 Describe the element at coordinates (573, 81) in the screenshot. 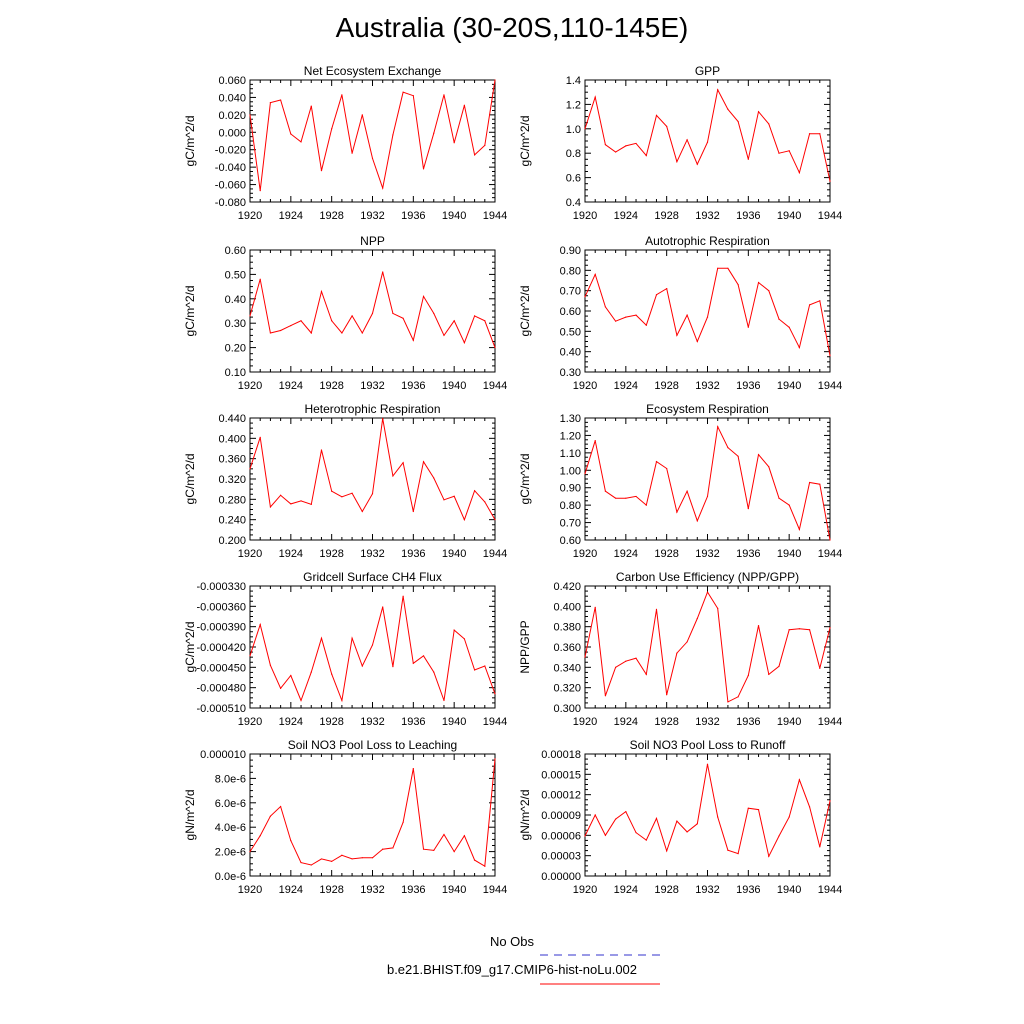

I see `y-tick-label: 1.4` at that location.